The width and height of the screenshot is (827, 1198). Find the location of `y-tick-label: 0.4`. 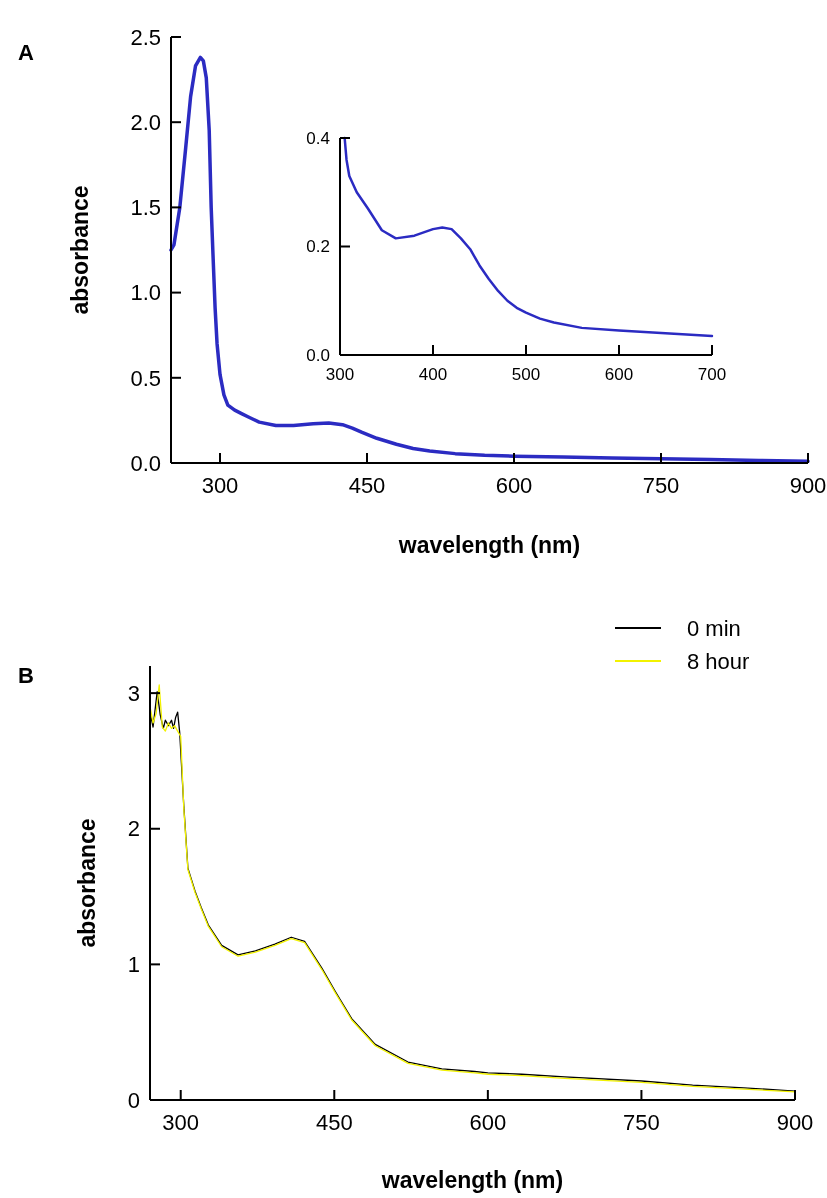

y-tick-label: 0.4 is located at coordinates (318, 138).